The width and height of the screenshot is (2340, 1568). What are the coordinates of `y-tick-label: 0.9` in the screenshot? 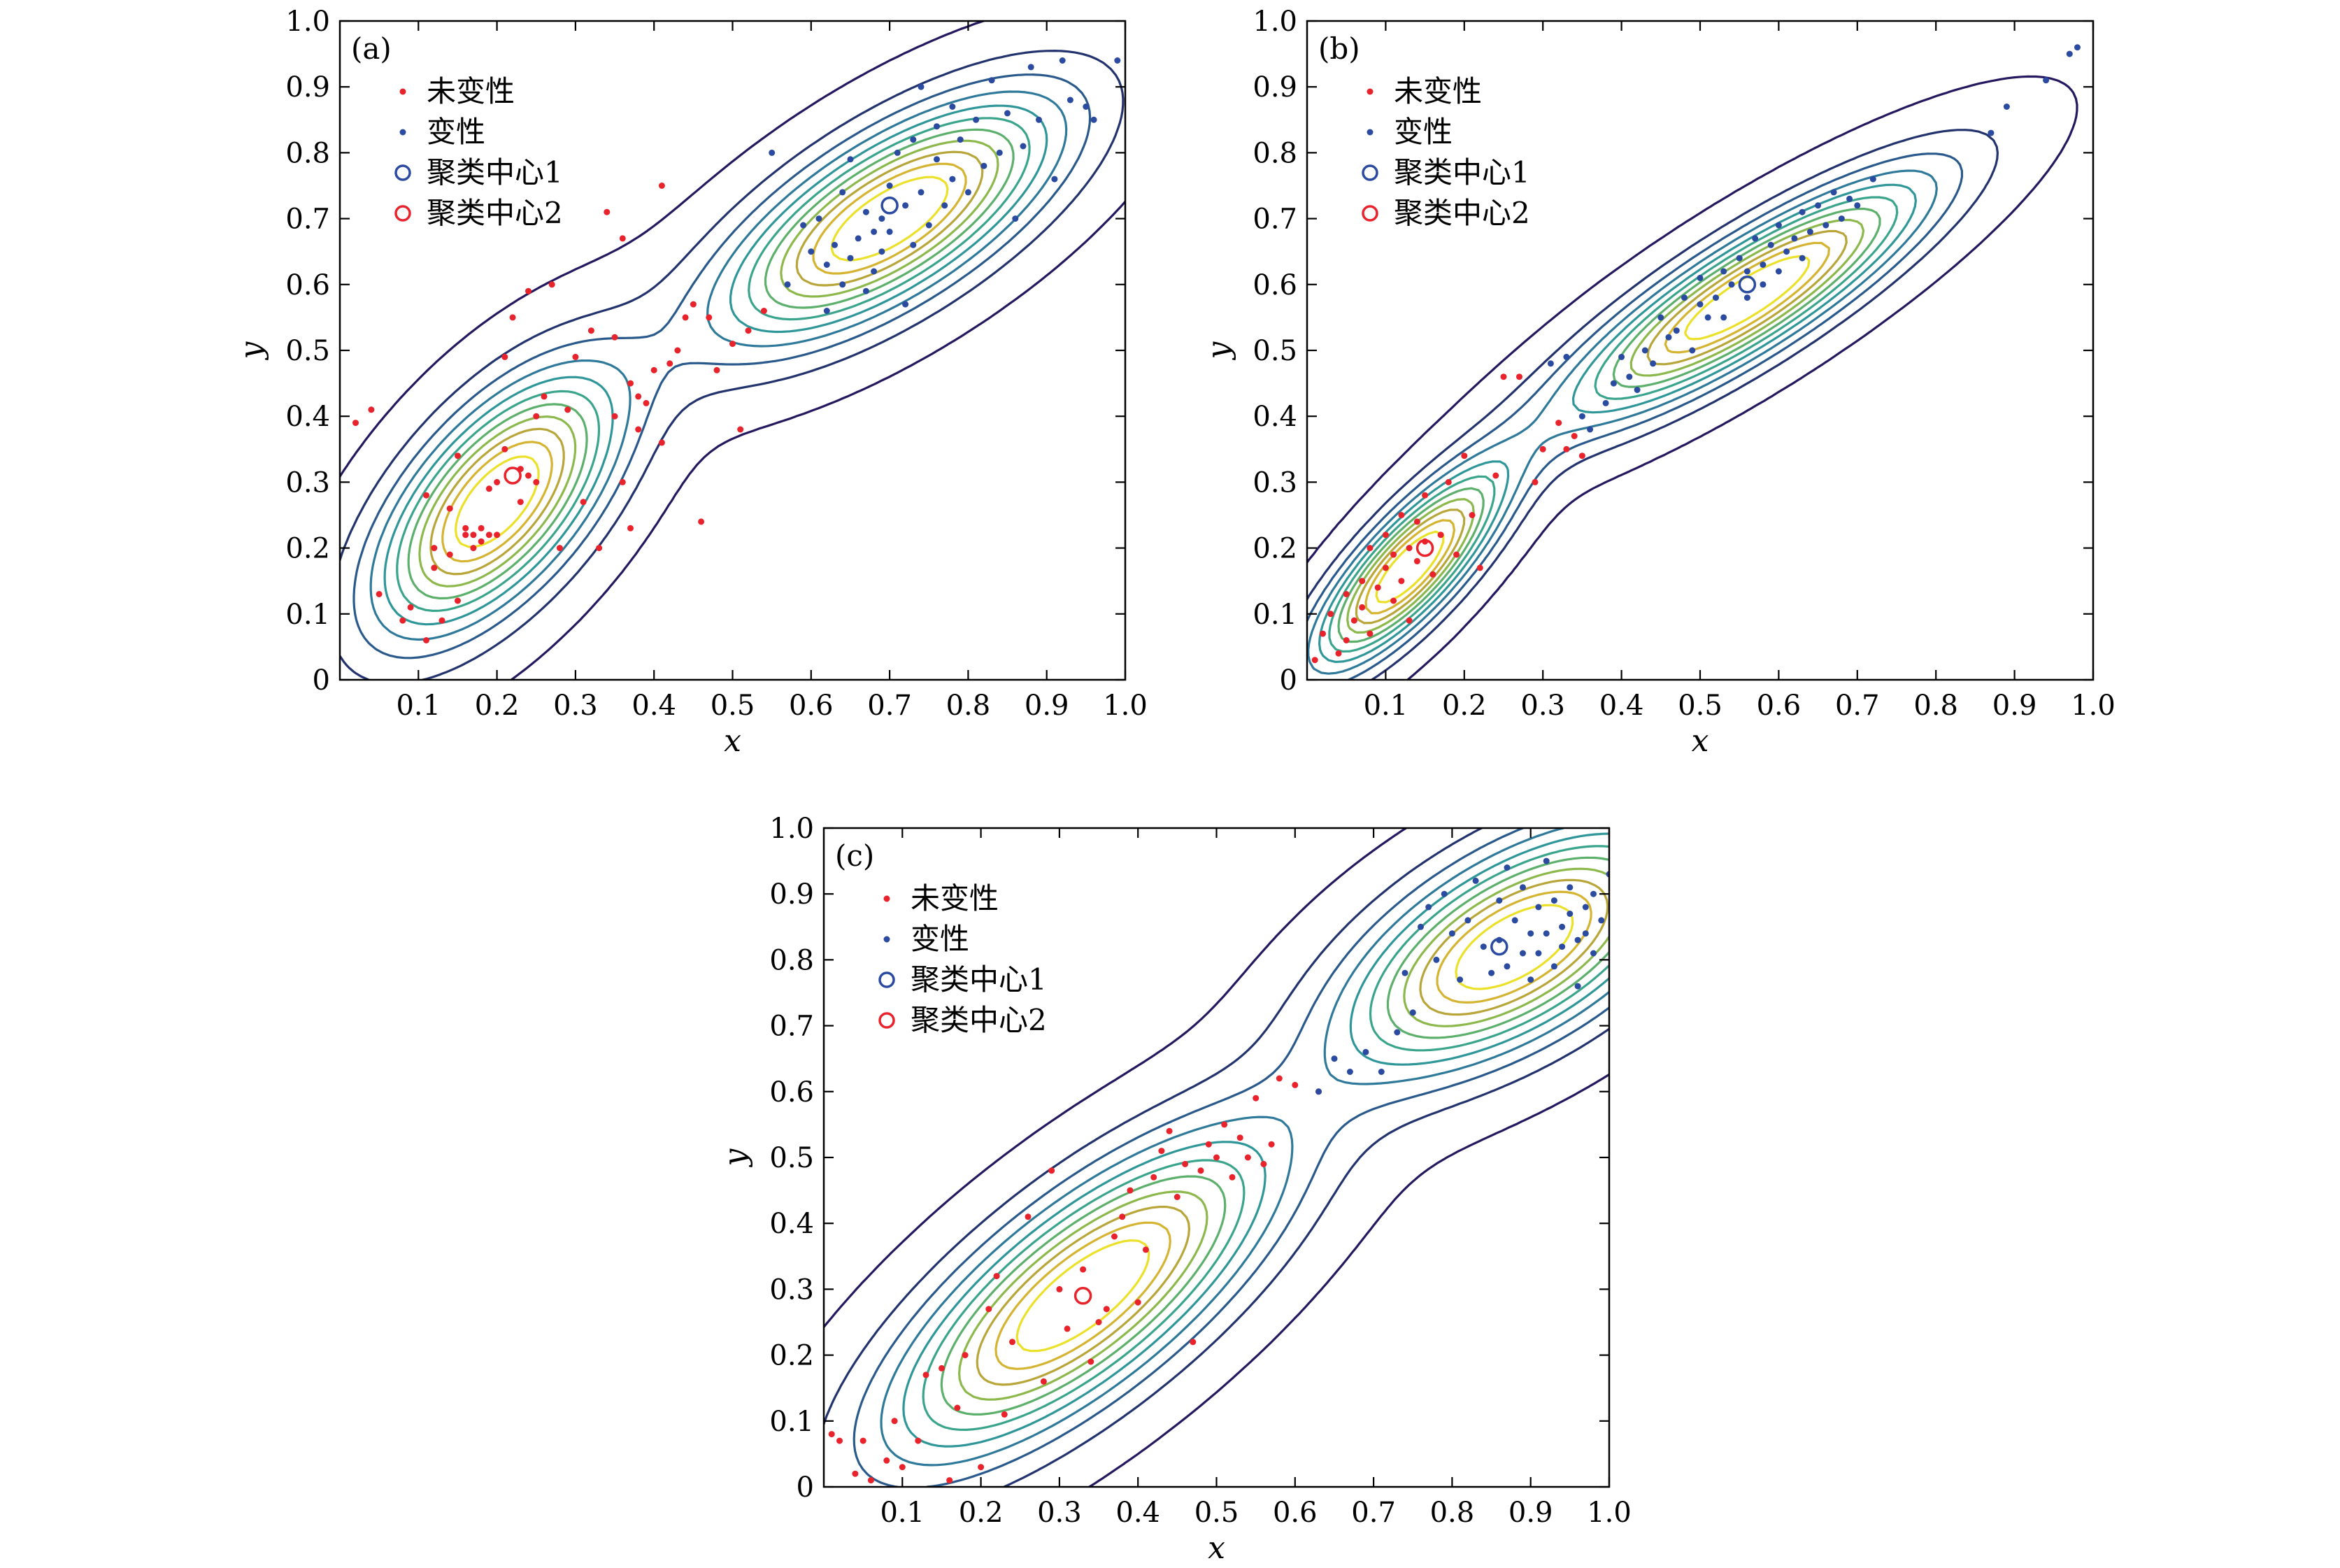 It's located at (307, 87).